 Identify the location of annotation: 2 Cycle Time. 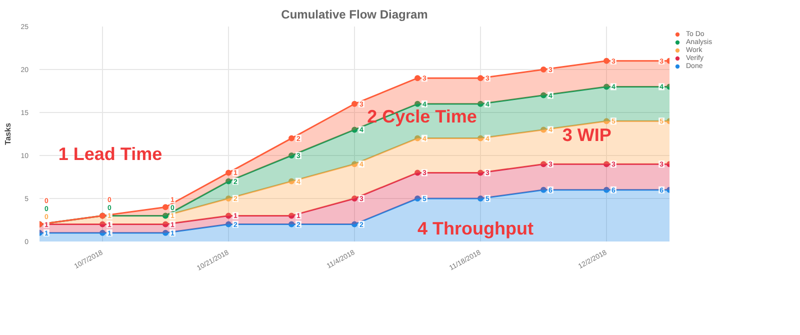
(422, 116).